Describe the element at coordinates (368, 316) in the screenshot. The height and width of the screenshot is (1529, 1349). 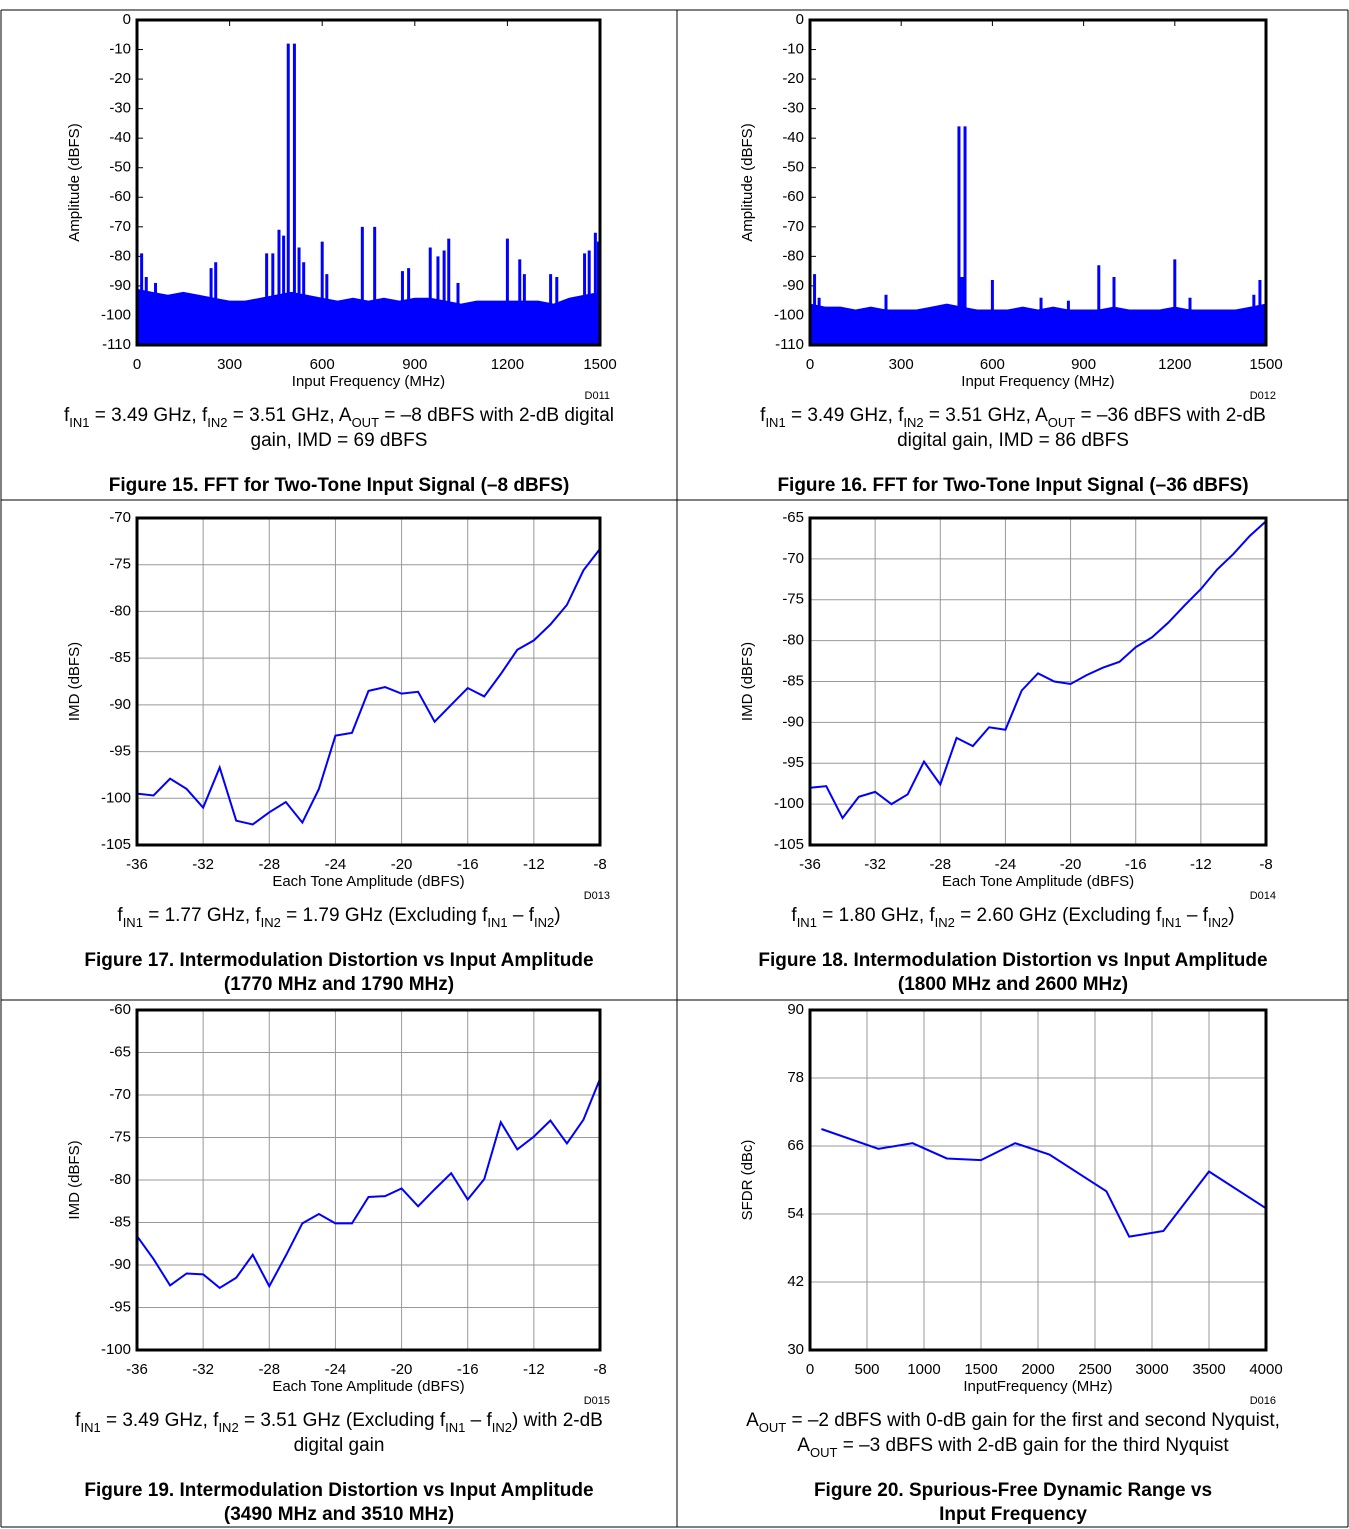
I see `noise-floor` at that location.